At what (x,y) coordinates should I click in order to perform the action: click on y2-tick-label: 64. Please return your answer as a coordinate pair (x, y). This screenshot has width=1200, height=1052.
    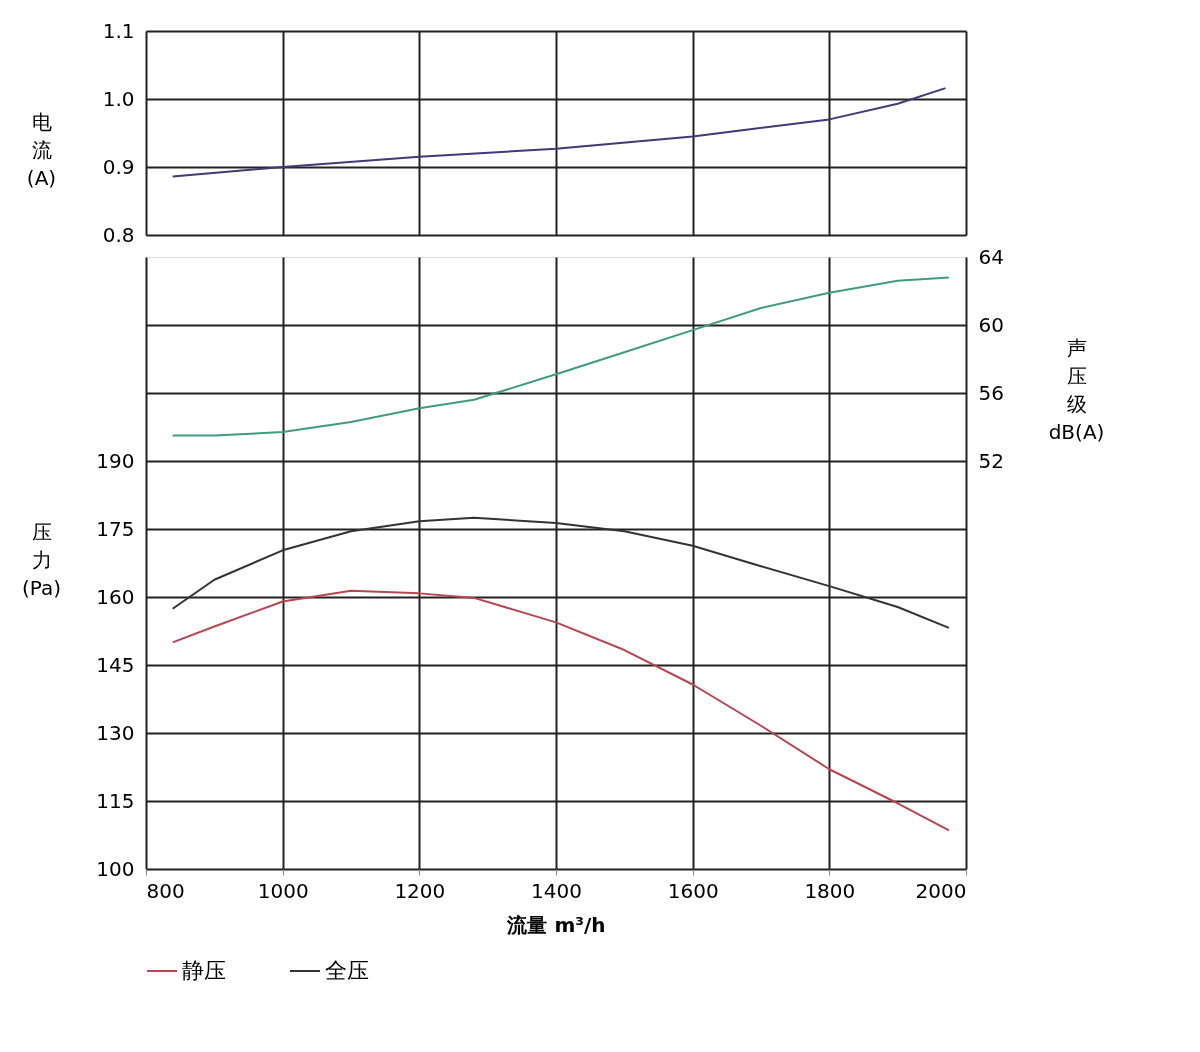
    Looking at the image, I should click on (991, 256).